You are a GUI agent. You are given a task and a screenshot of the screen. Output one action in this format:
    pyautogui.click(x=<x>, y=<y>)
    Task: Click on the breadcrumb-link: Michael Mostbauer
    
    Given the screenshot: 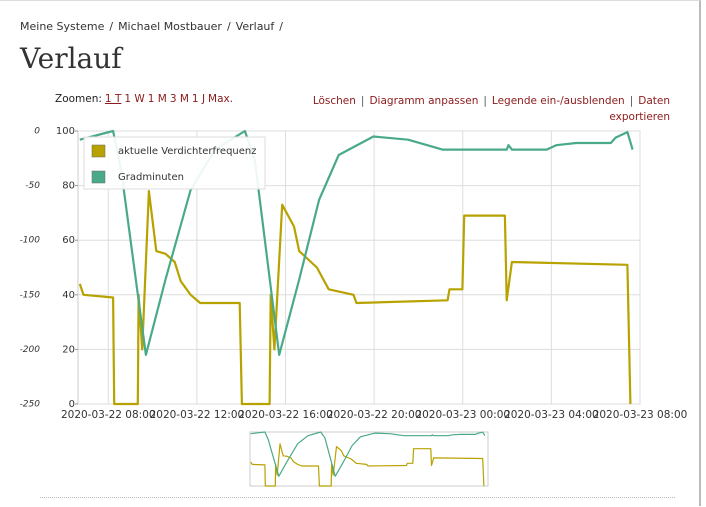 What is the action you would take?
    pyautogui.click(x=170, y=26)
    